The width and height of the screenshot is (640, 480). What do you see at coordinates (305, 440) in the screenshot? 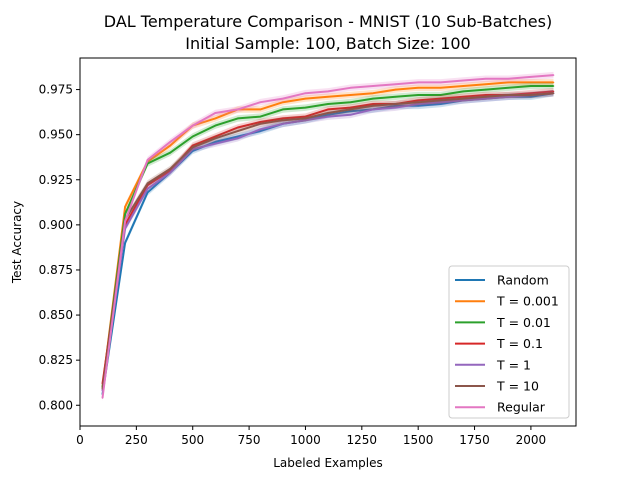
I see `x-tick-label: 1000` at bounding box center [305, 440].